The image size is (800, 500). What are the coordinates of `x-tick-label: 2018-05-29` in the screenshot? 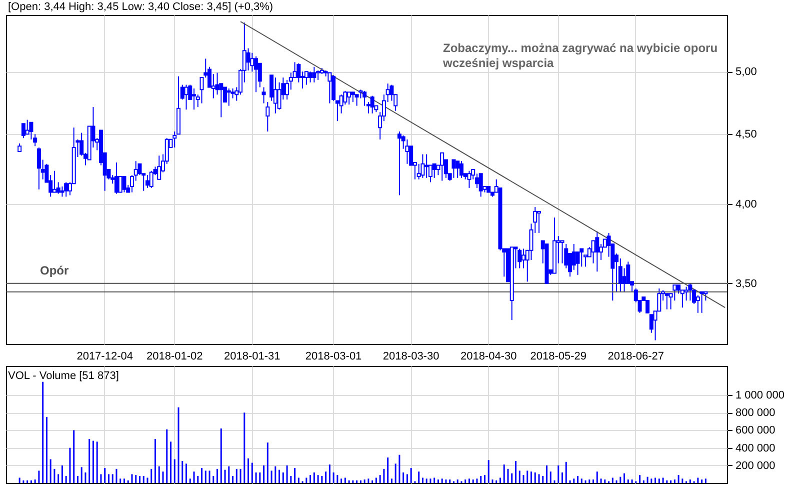 It's located at (558, 356).